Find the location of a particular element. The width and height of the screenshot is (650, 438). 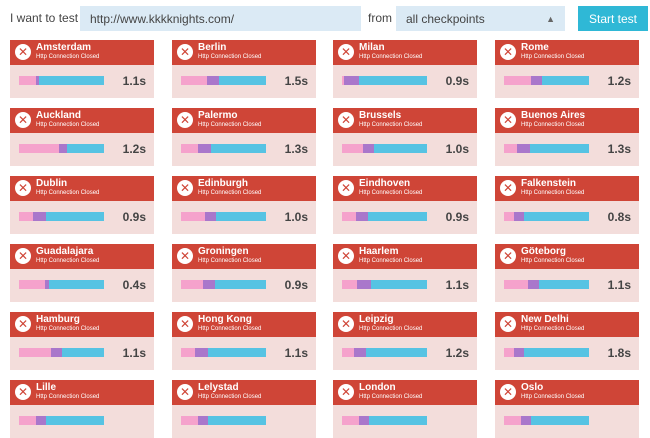

checkpoint-card: ✕ Groningen Http Connection Closed 0.9s is located at coordinates (244, 273).